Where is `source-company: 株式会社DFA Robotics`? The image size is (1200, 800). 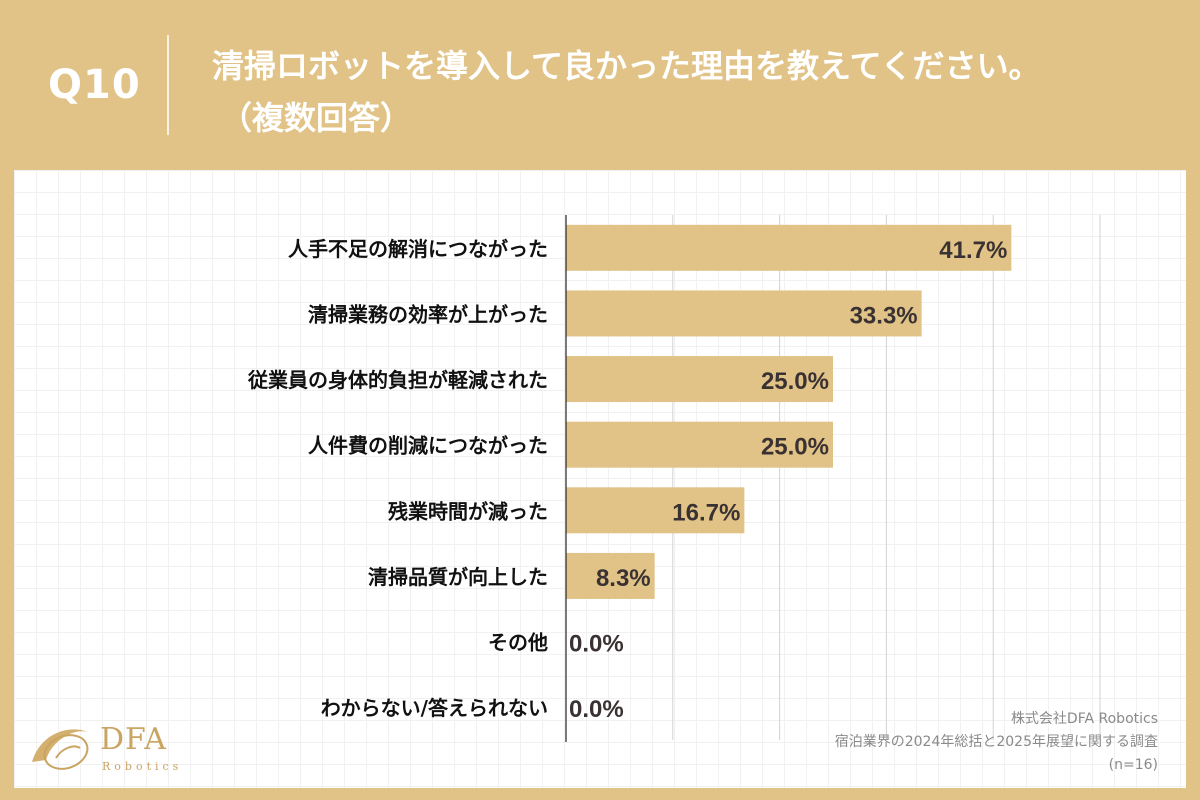
source-company: 株式会社DFA Robotics is located at coordinates (1084, 719).